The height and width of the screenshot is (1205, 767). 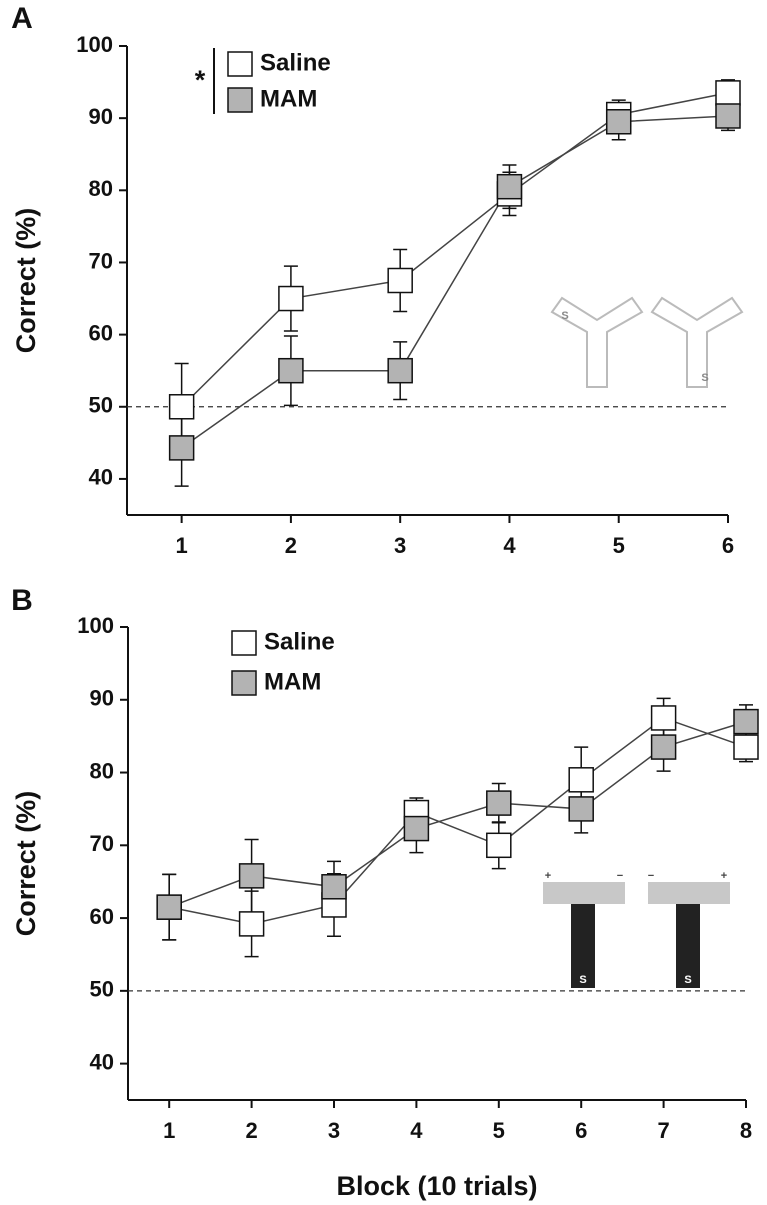 I want to click on significance-star: *, so click(x=200, y=80).